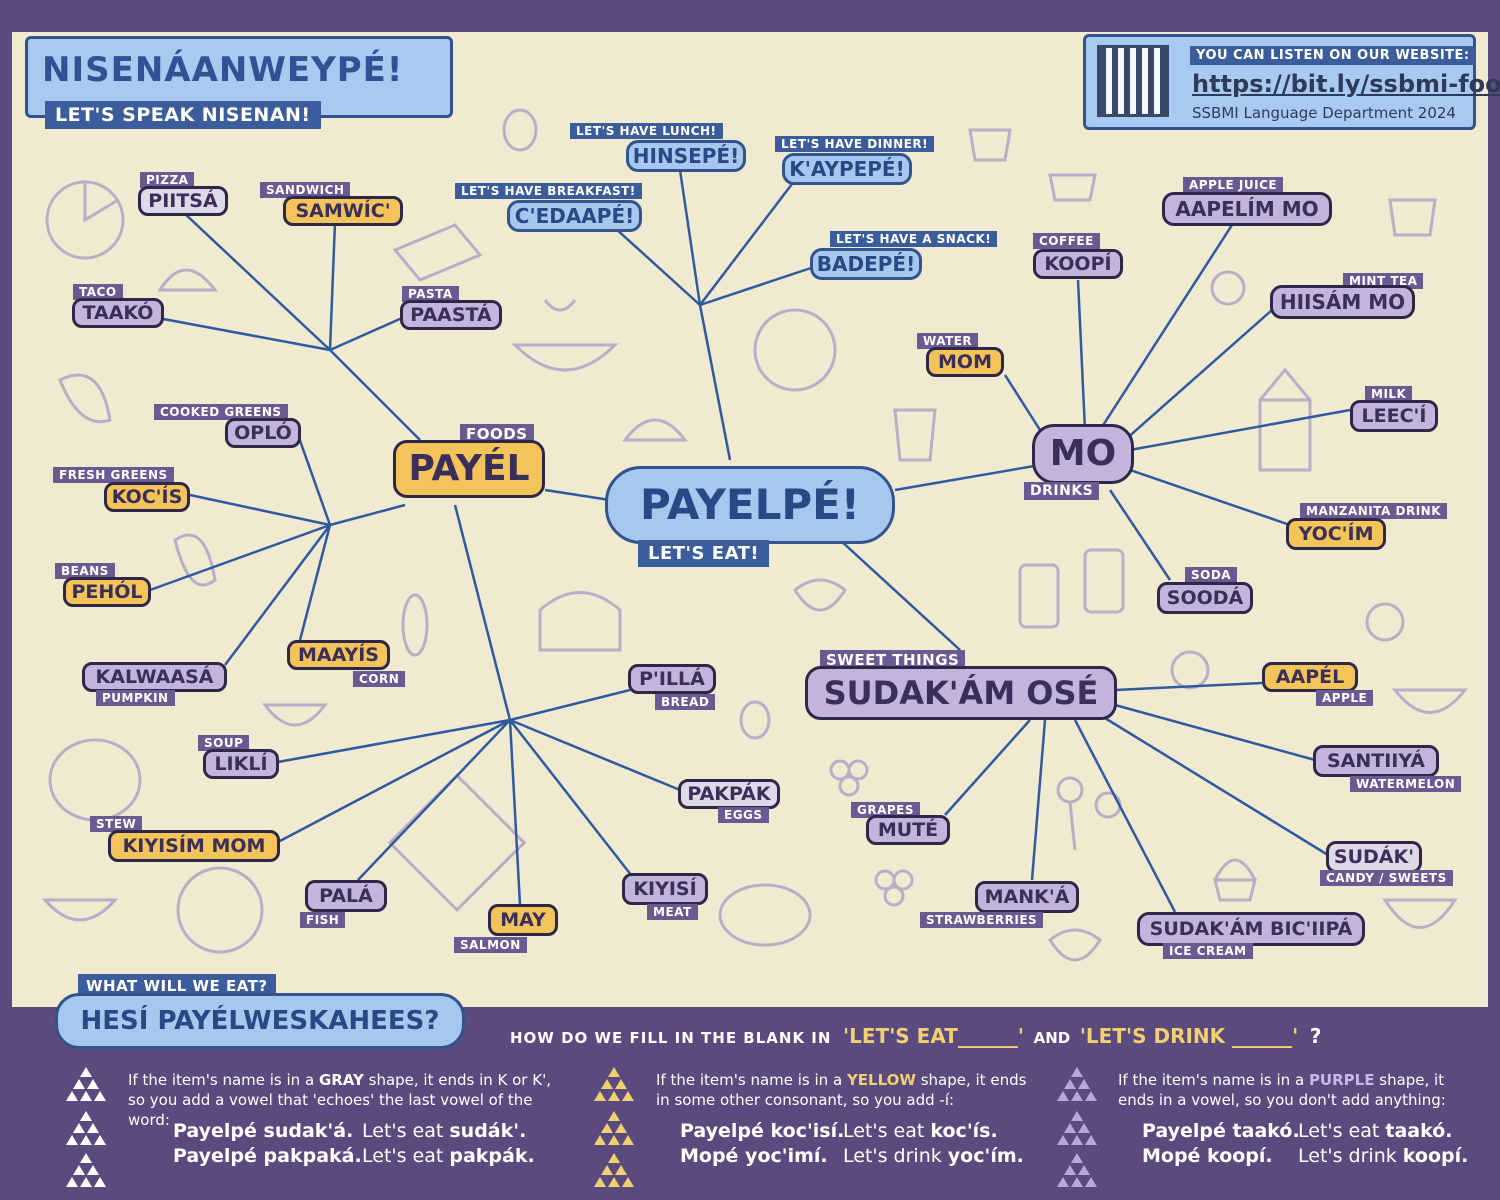 The width and height of the screenshot is (1500, 1200). Describe the element at coordinates (1389, 394) in the screenshot. I see `drink-sub-milk: MILK` at that location.